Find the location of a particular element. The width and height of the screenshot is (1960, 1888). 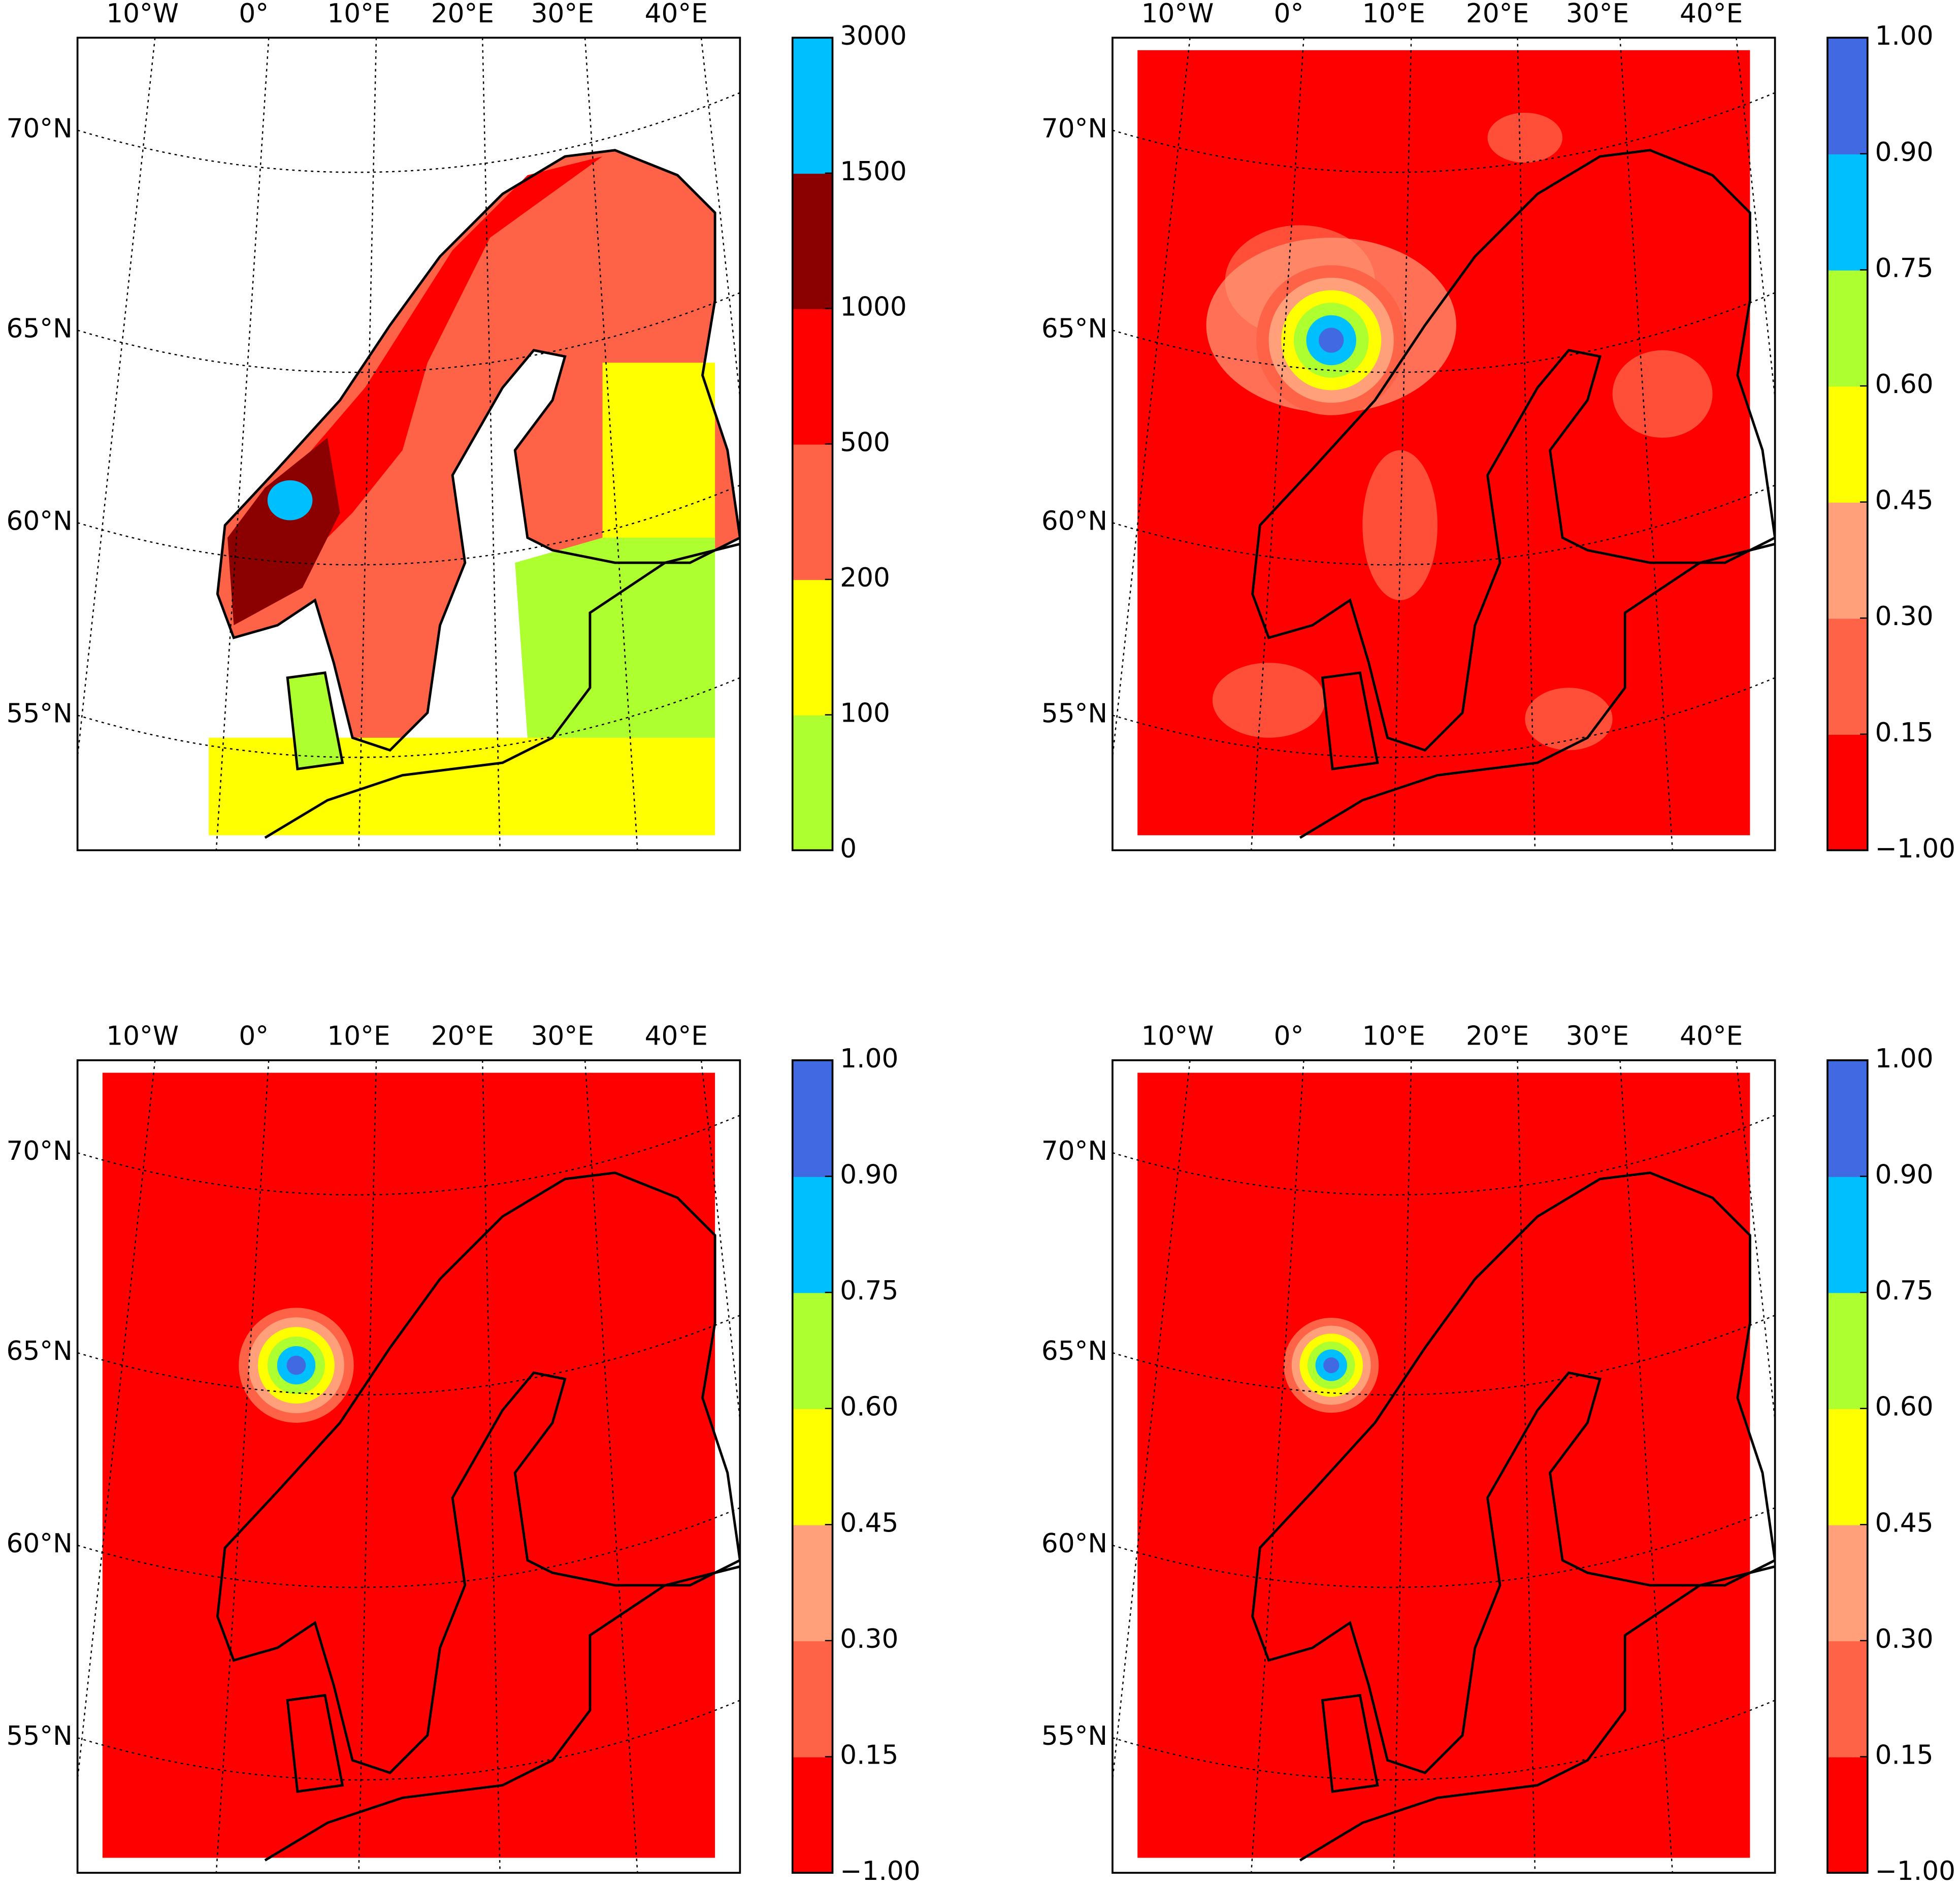

colorbar-label: 1500 is located at coordinates (874, 171).